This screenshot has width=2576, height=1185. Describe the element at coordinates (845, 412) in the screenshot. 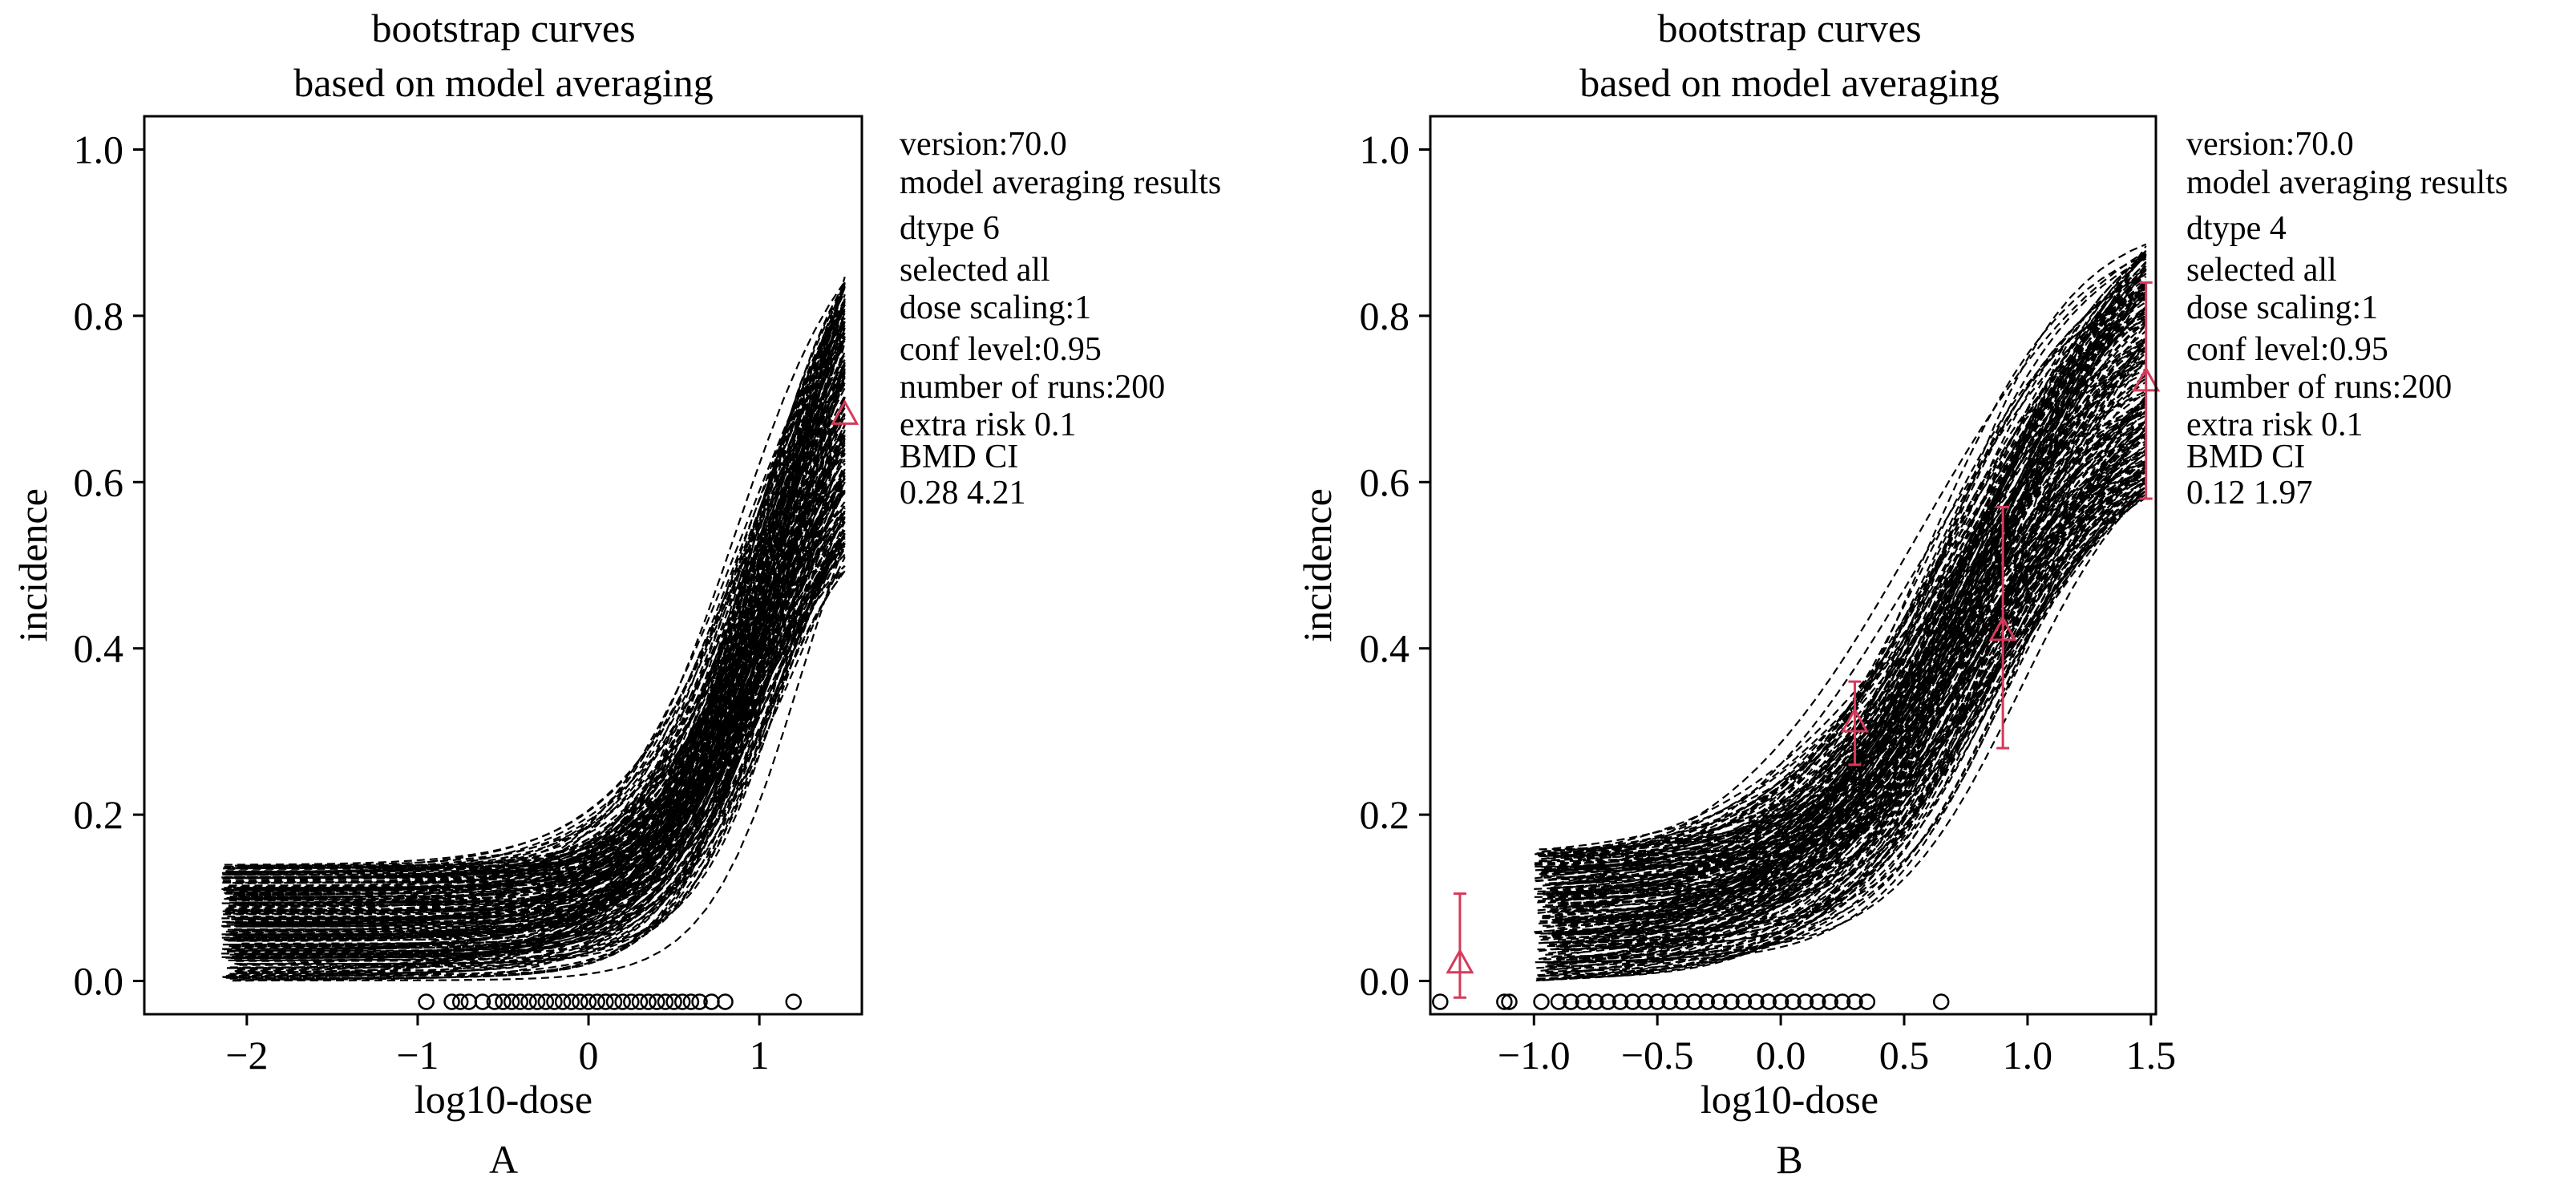

I see `observed-points` at that location.